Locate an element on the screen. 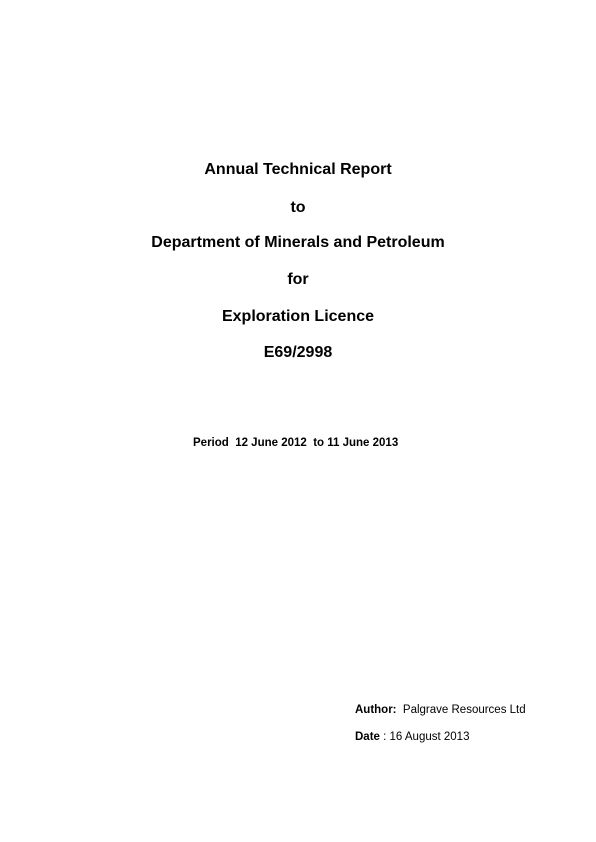 The width and height of the screenshot is (596, 842). licence-number: E69/2998 is located at coordinates (298, 352).